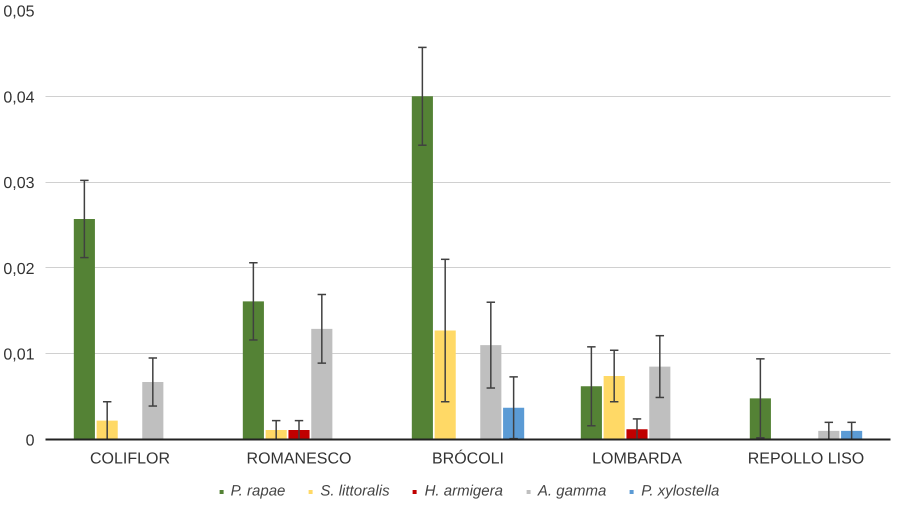 The width and height of the screenshot is (920, 517). Describe the element at coordinates (637, 459) in the screenshot. I see `x-tick-label: LOMBARDA` at that location.